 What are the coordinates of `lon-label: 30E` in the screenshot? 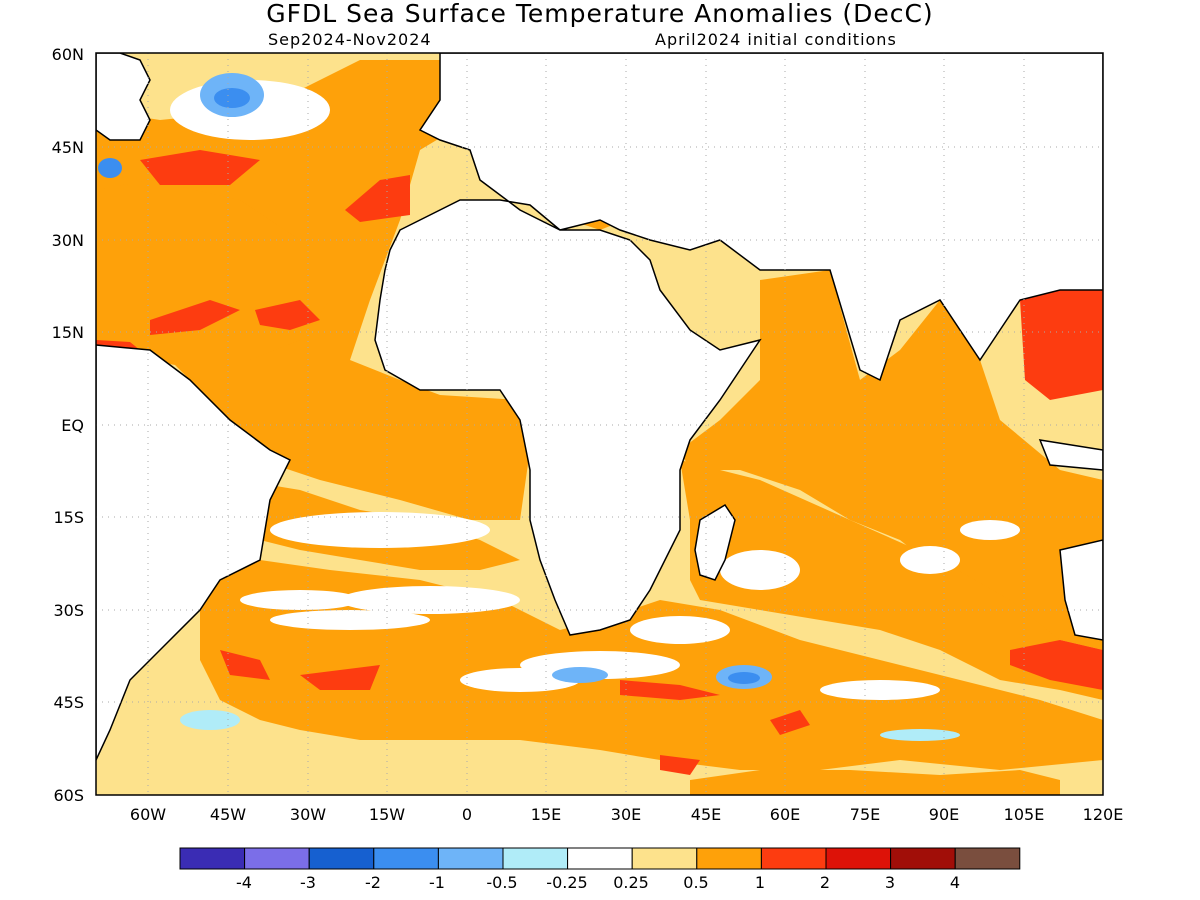 It's located at (626, 814).